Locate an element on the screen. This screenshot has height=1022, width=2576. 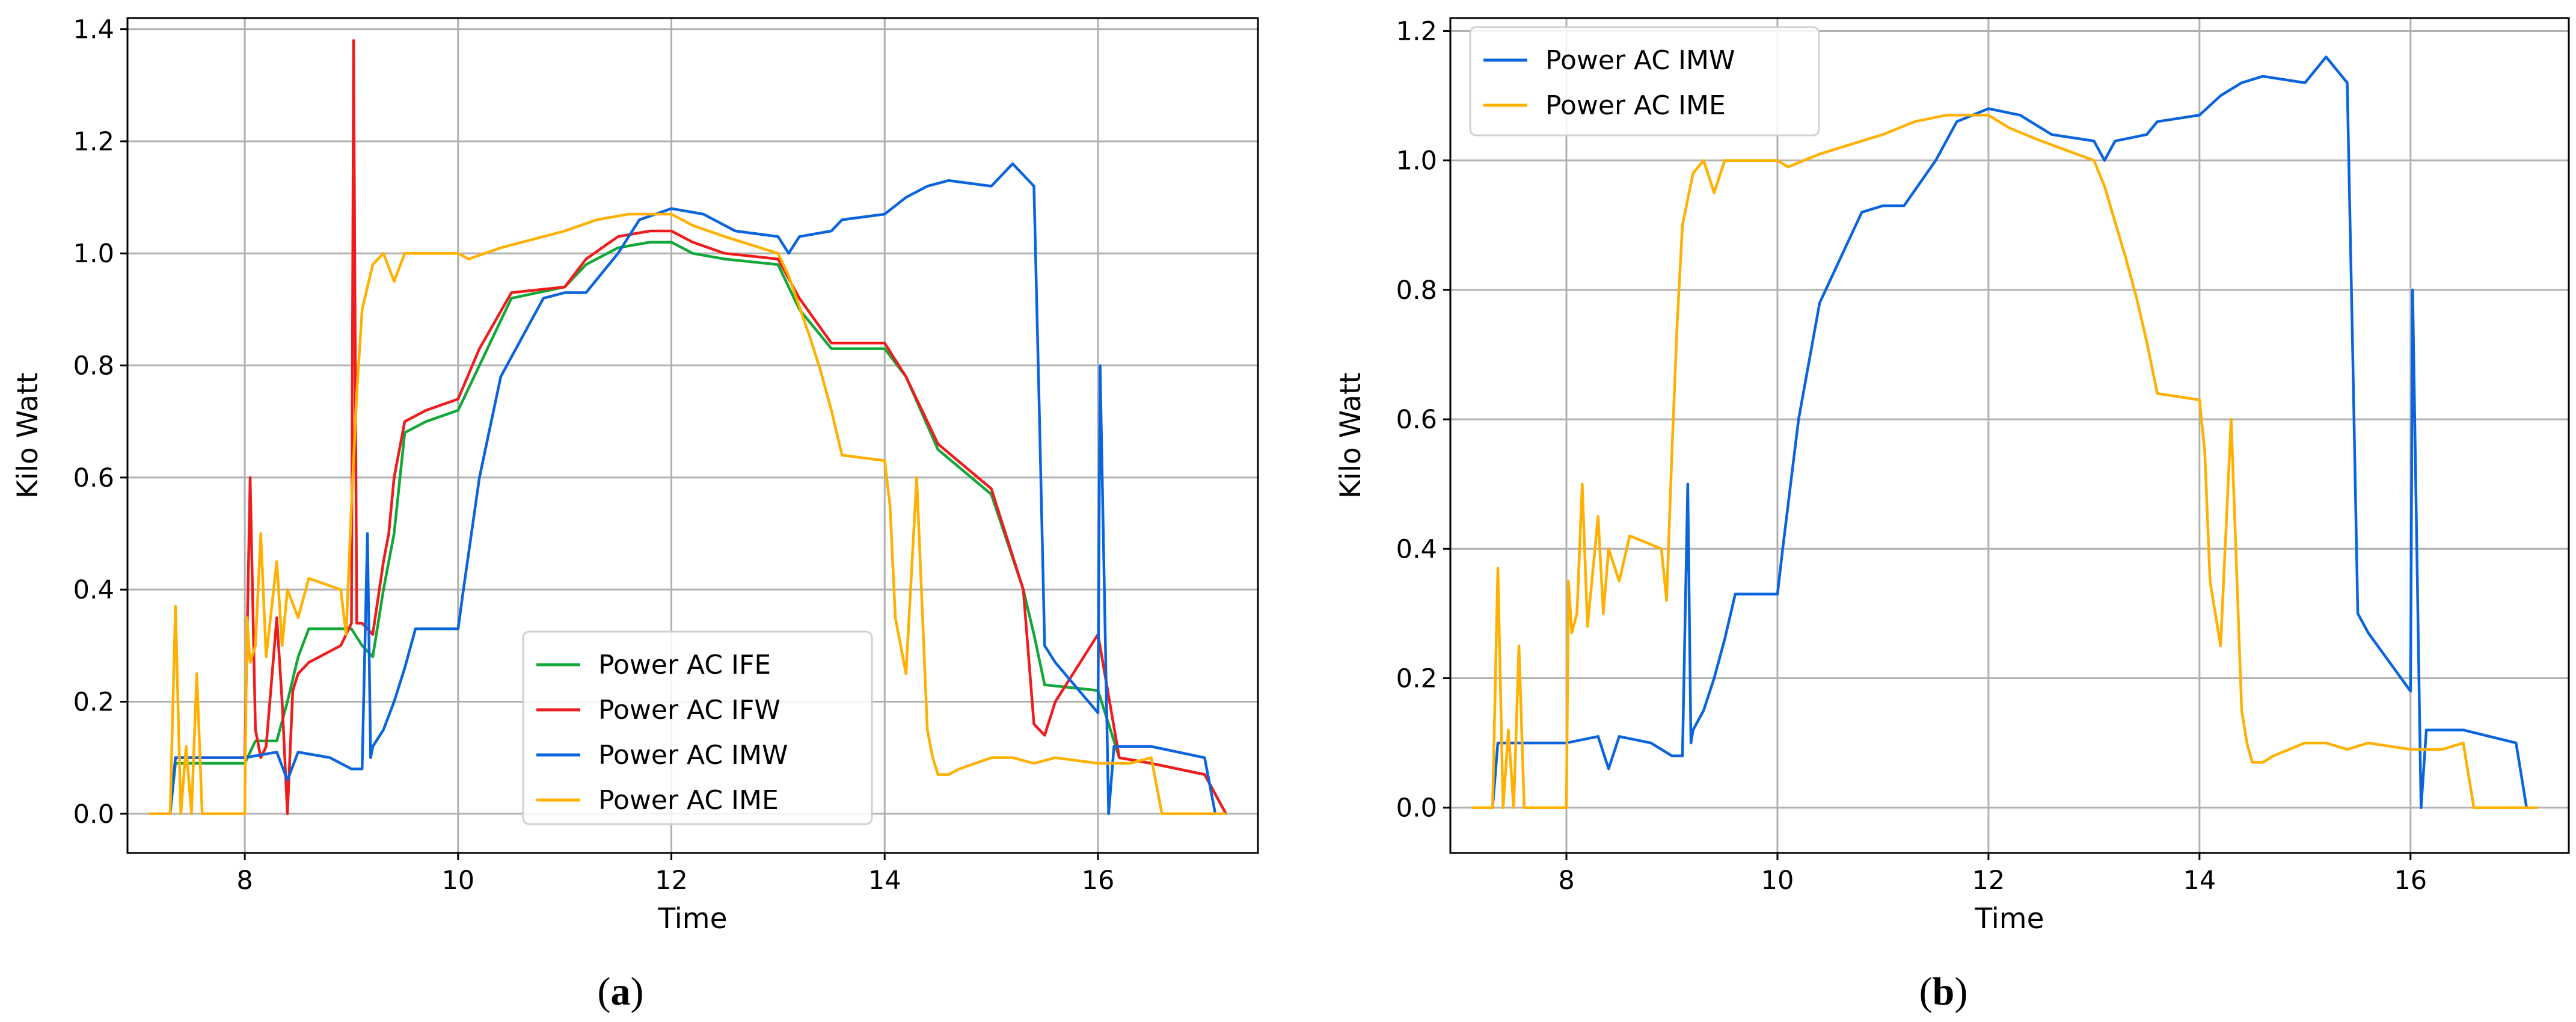
y-tick-label: 1.4 is located at coordinates (93, 30).